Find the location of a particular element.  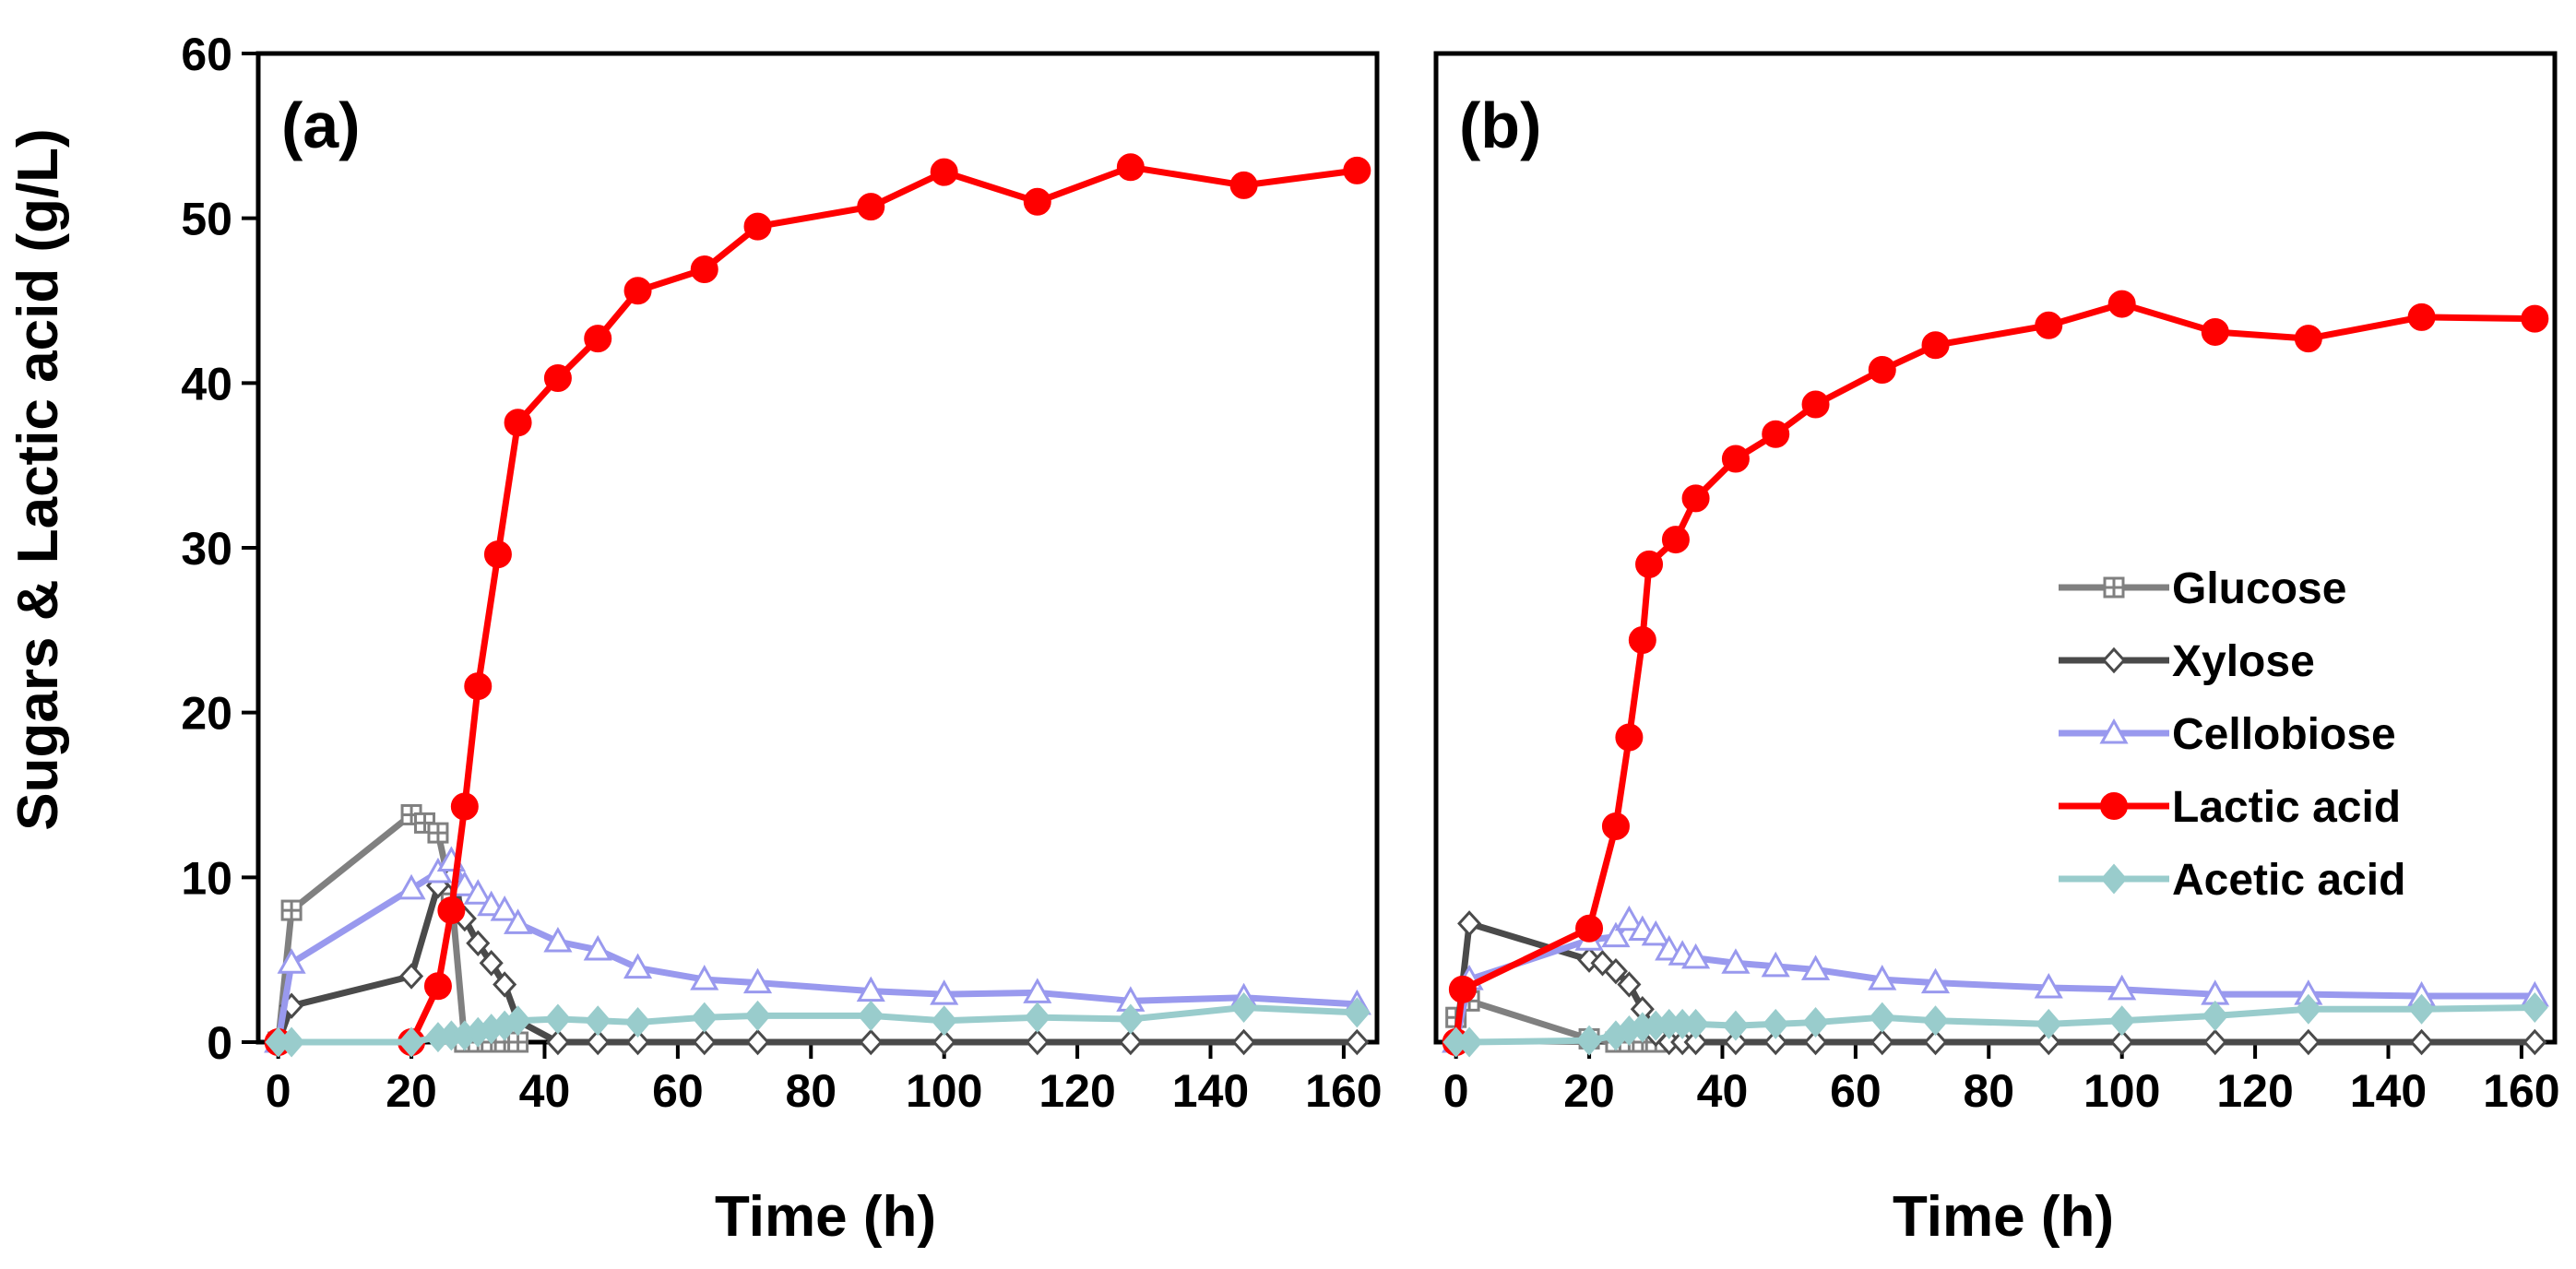

panel-b-x-tick-label-60: 60 is located at coordinates (1856, 1091).